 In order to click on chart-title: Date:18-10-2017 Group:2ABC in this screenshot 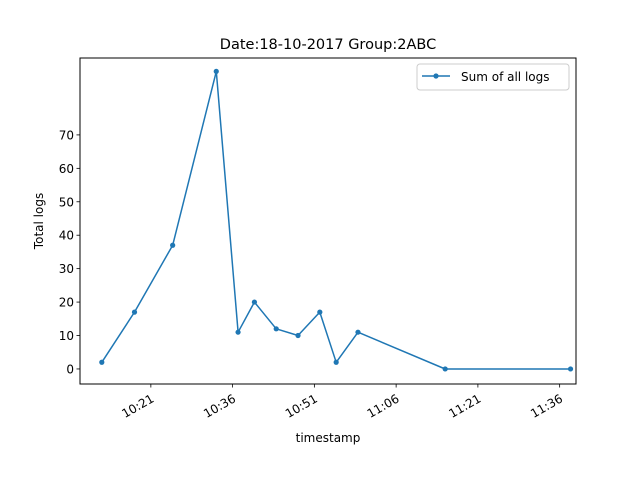, I will do `click(328, 45)`.